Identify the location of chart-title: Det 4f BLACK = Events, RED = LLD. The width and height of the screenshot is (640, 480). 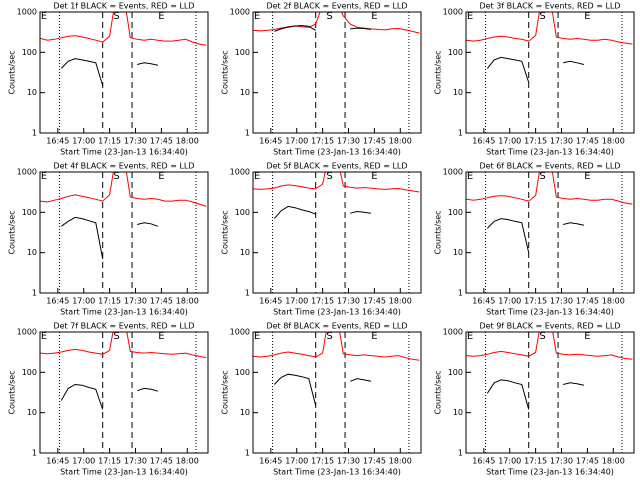
(123, 166).